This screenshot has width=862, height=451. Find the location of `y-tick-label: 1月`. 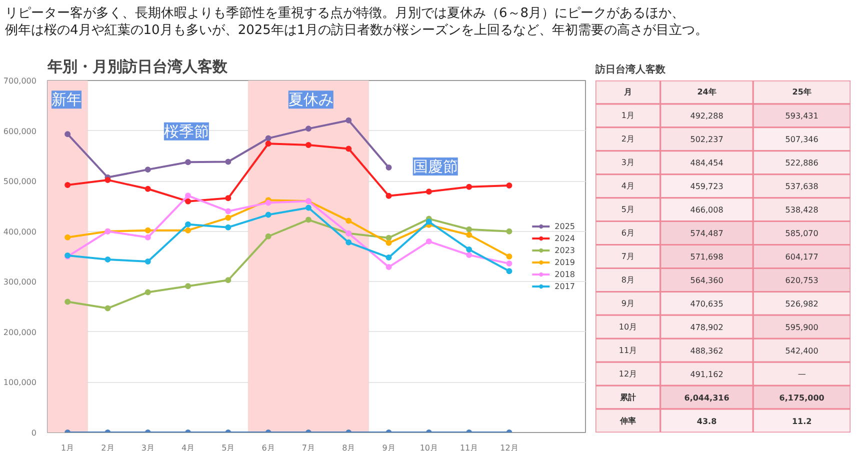

y-tick-label: 1月 is located at coordinates (628, 115).